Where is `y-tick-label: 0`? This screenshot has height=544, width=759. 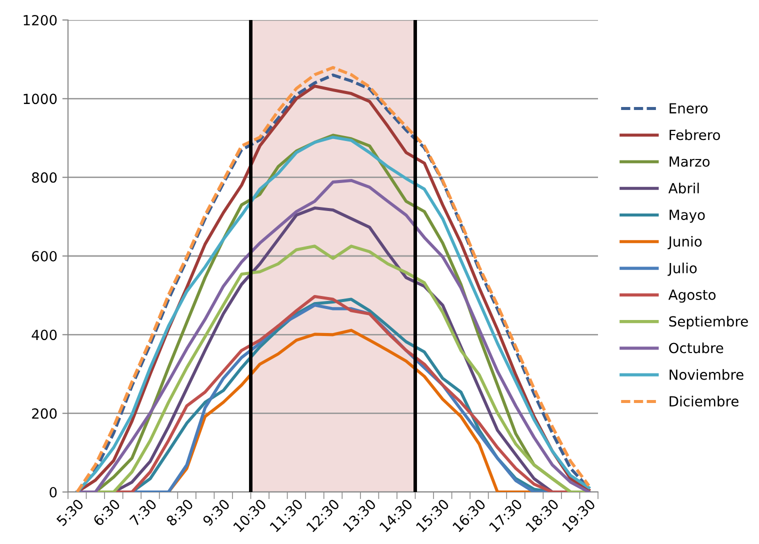
y-tick-label: 0 is located at coordinates (53, 492).